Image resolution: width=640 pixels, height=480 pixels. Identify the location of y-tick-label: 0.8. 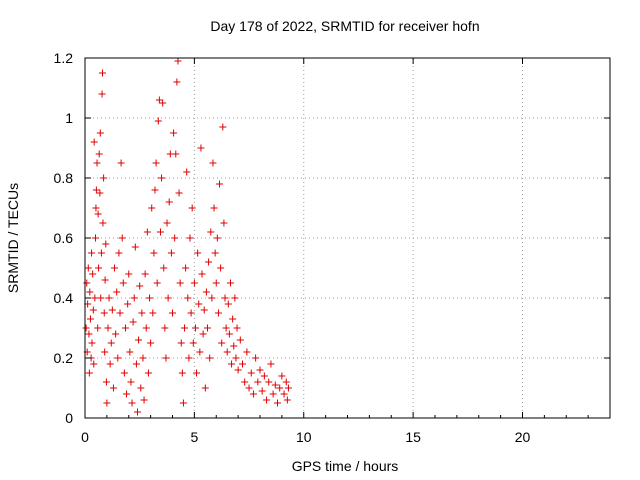
(64, 178).